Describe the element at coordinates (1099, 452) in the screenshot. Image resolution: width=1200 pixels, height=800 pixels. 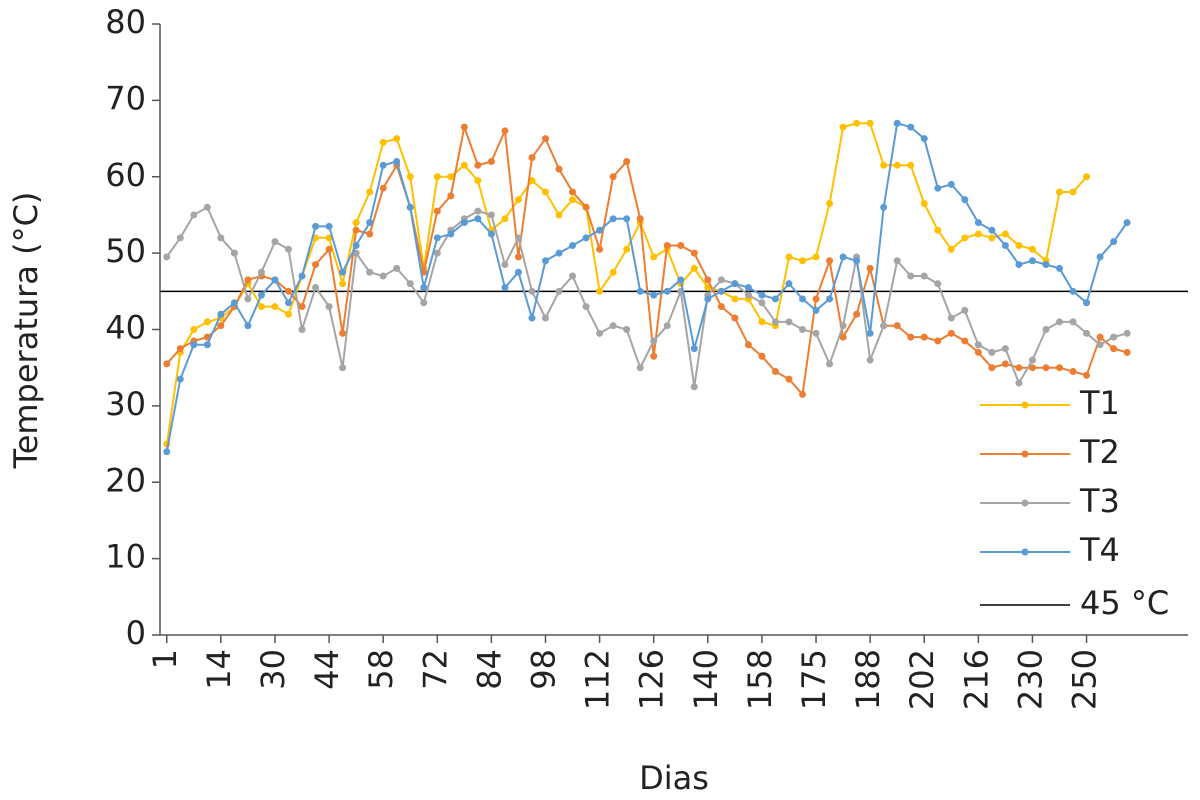
I see `legend-label: T2` at that location.